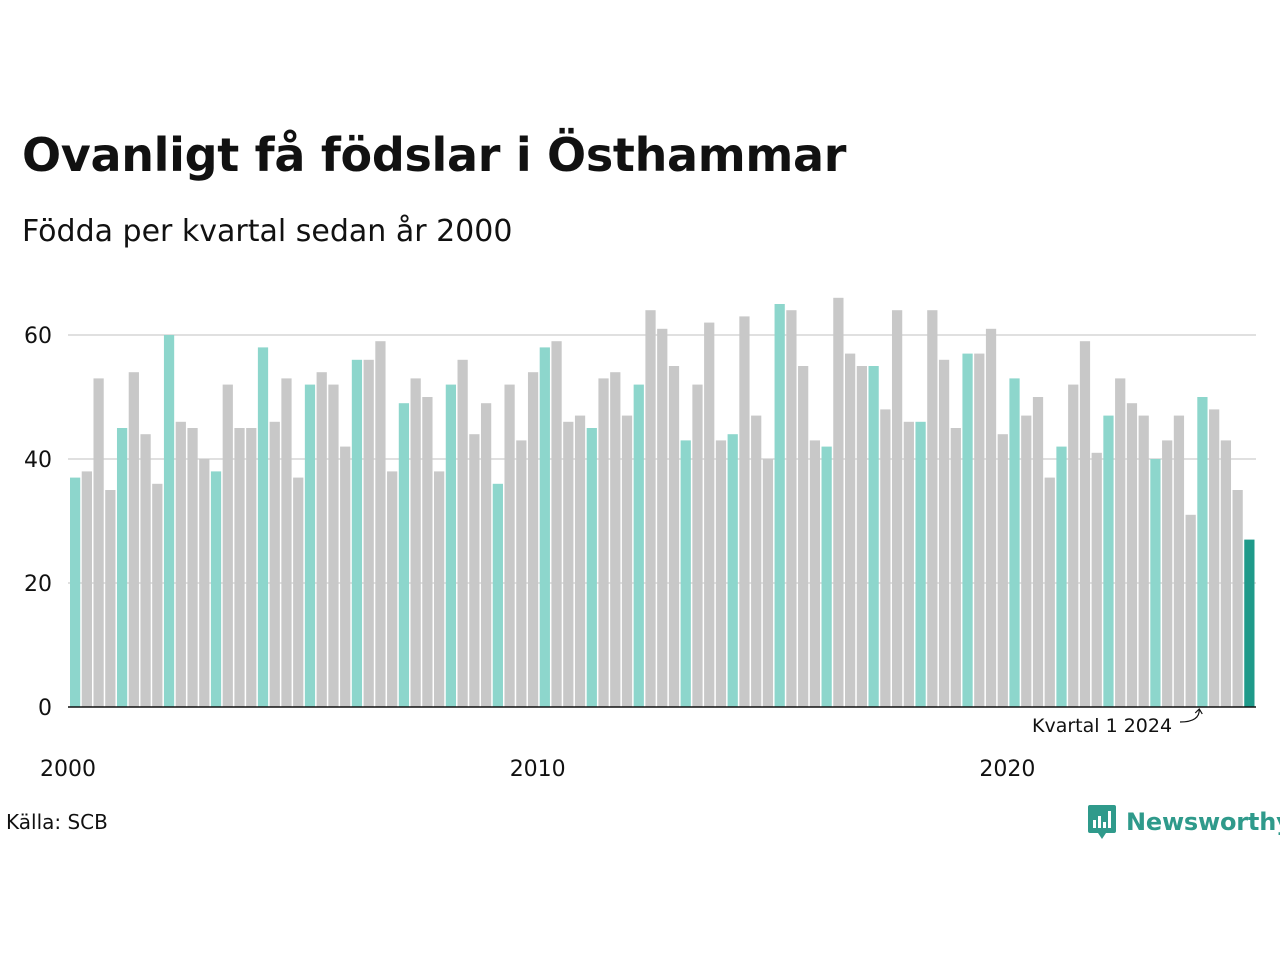  Describe the element at coordinates (1203, 822) in the screenshot. I see `logo-text: Newsworthy` at that location.